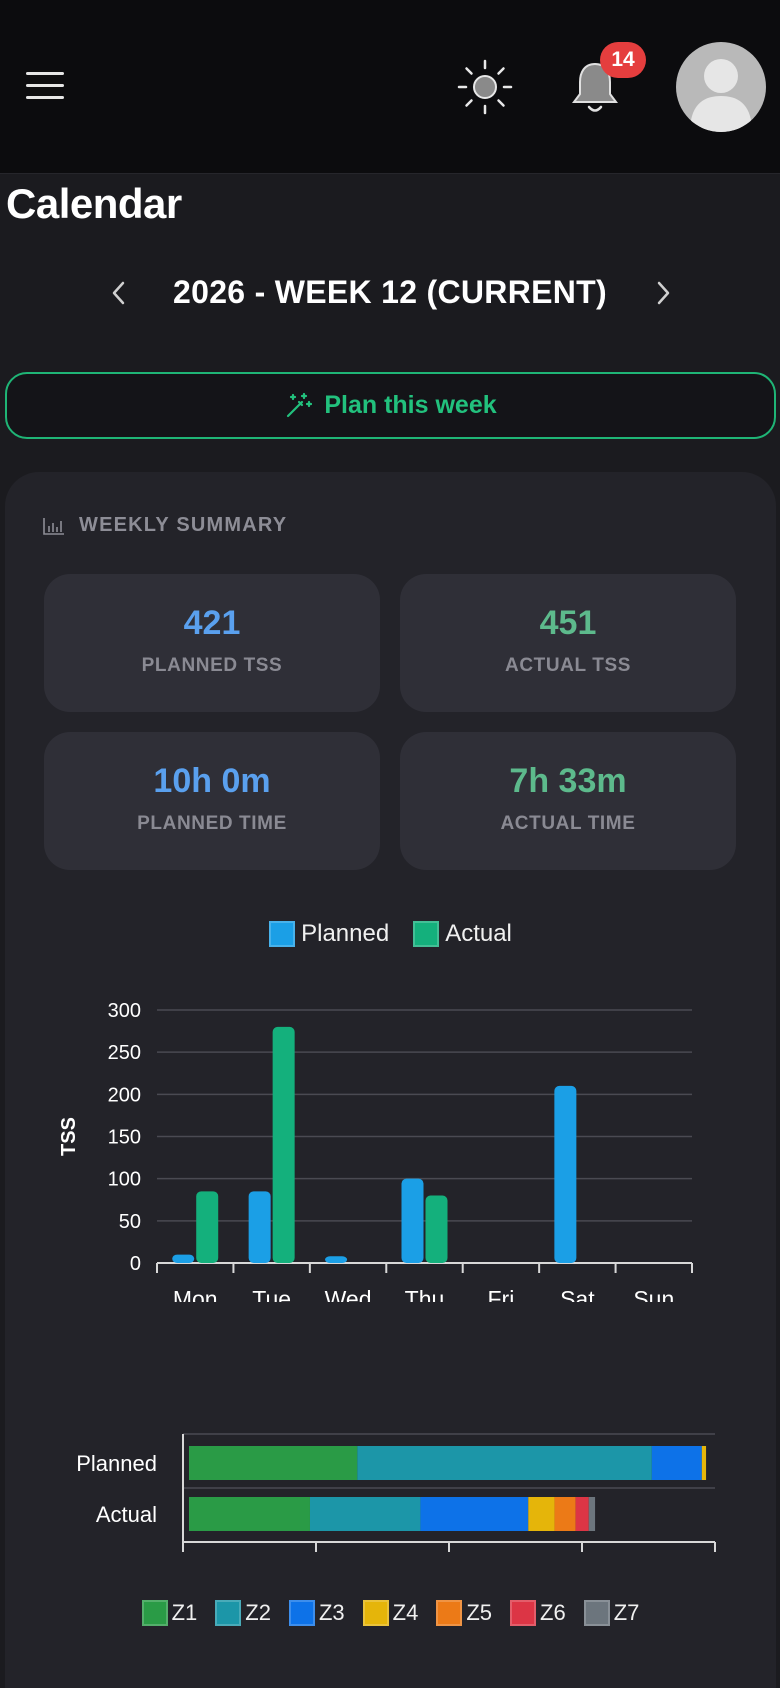 This screenshot has width=780, height=1688. What do you see at coordinates (195, 1294) in the screenshot?
I see `x-tick-label: Mon` at bounding box center [195, 1294].